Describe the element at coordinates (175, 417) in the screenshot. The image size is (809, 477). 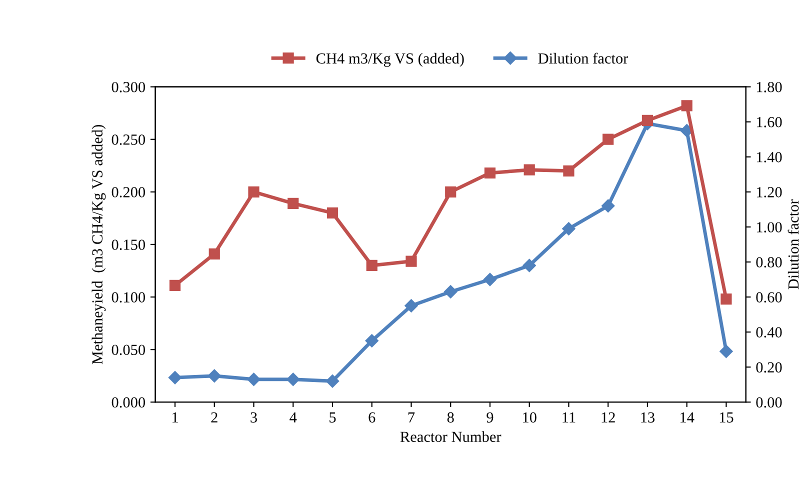
I see `x-tick-label: 1` at that location.